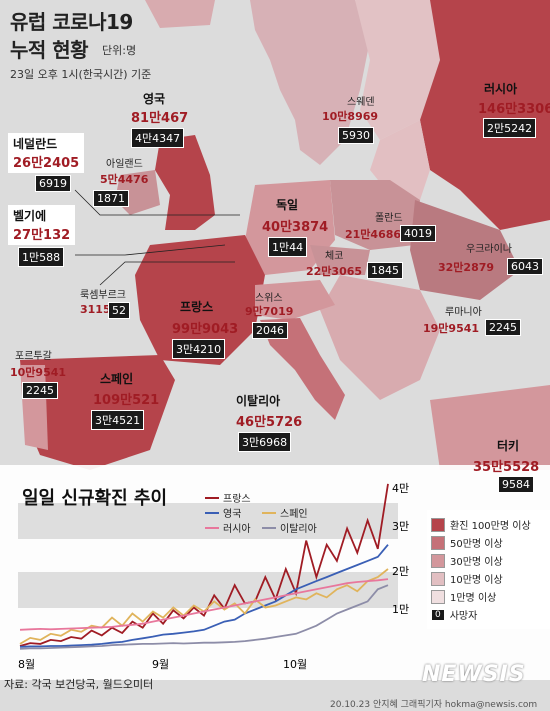  I want to click on shade-row-5: 1만명 이상, so click(490, 596).